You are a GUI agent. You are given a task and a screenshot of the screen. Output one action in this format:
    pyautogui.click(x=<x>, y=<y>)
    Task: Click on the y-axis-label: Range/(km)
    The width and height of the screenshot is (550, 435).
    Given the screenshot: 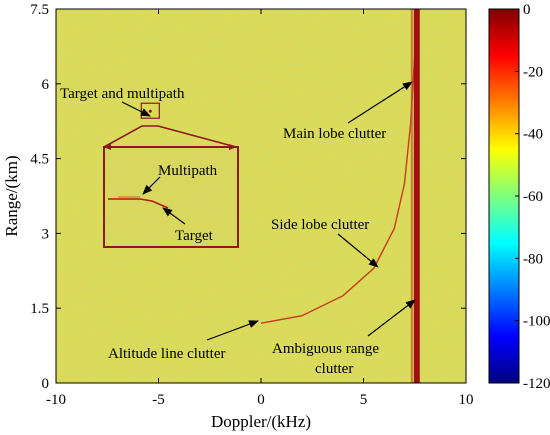 What is the action you would take?
    pyautogui.click(x=11, y=195)
    